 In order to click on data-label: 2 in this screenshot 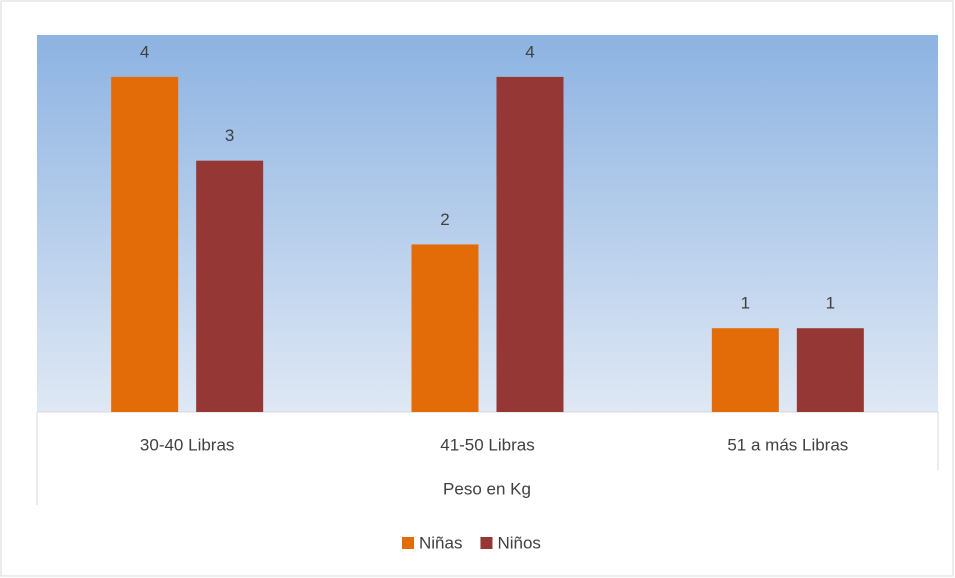, I will do `click(444, 219)`.